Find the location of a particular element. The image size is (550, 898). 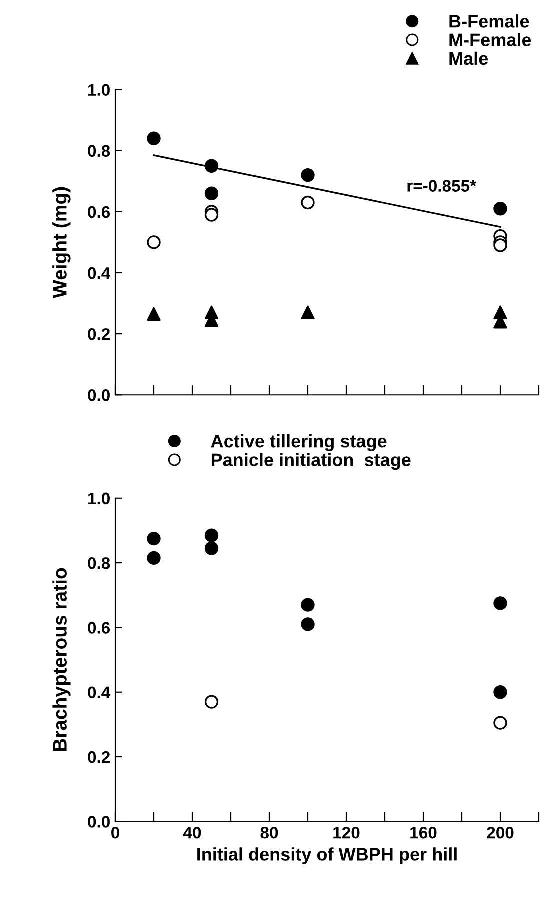

x-tick-label: 0 is located at coordinates (116, 832).